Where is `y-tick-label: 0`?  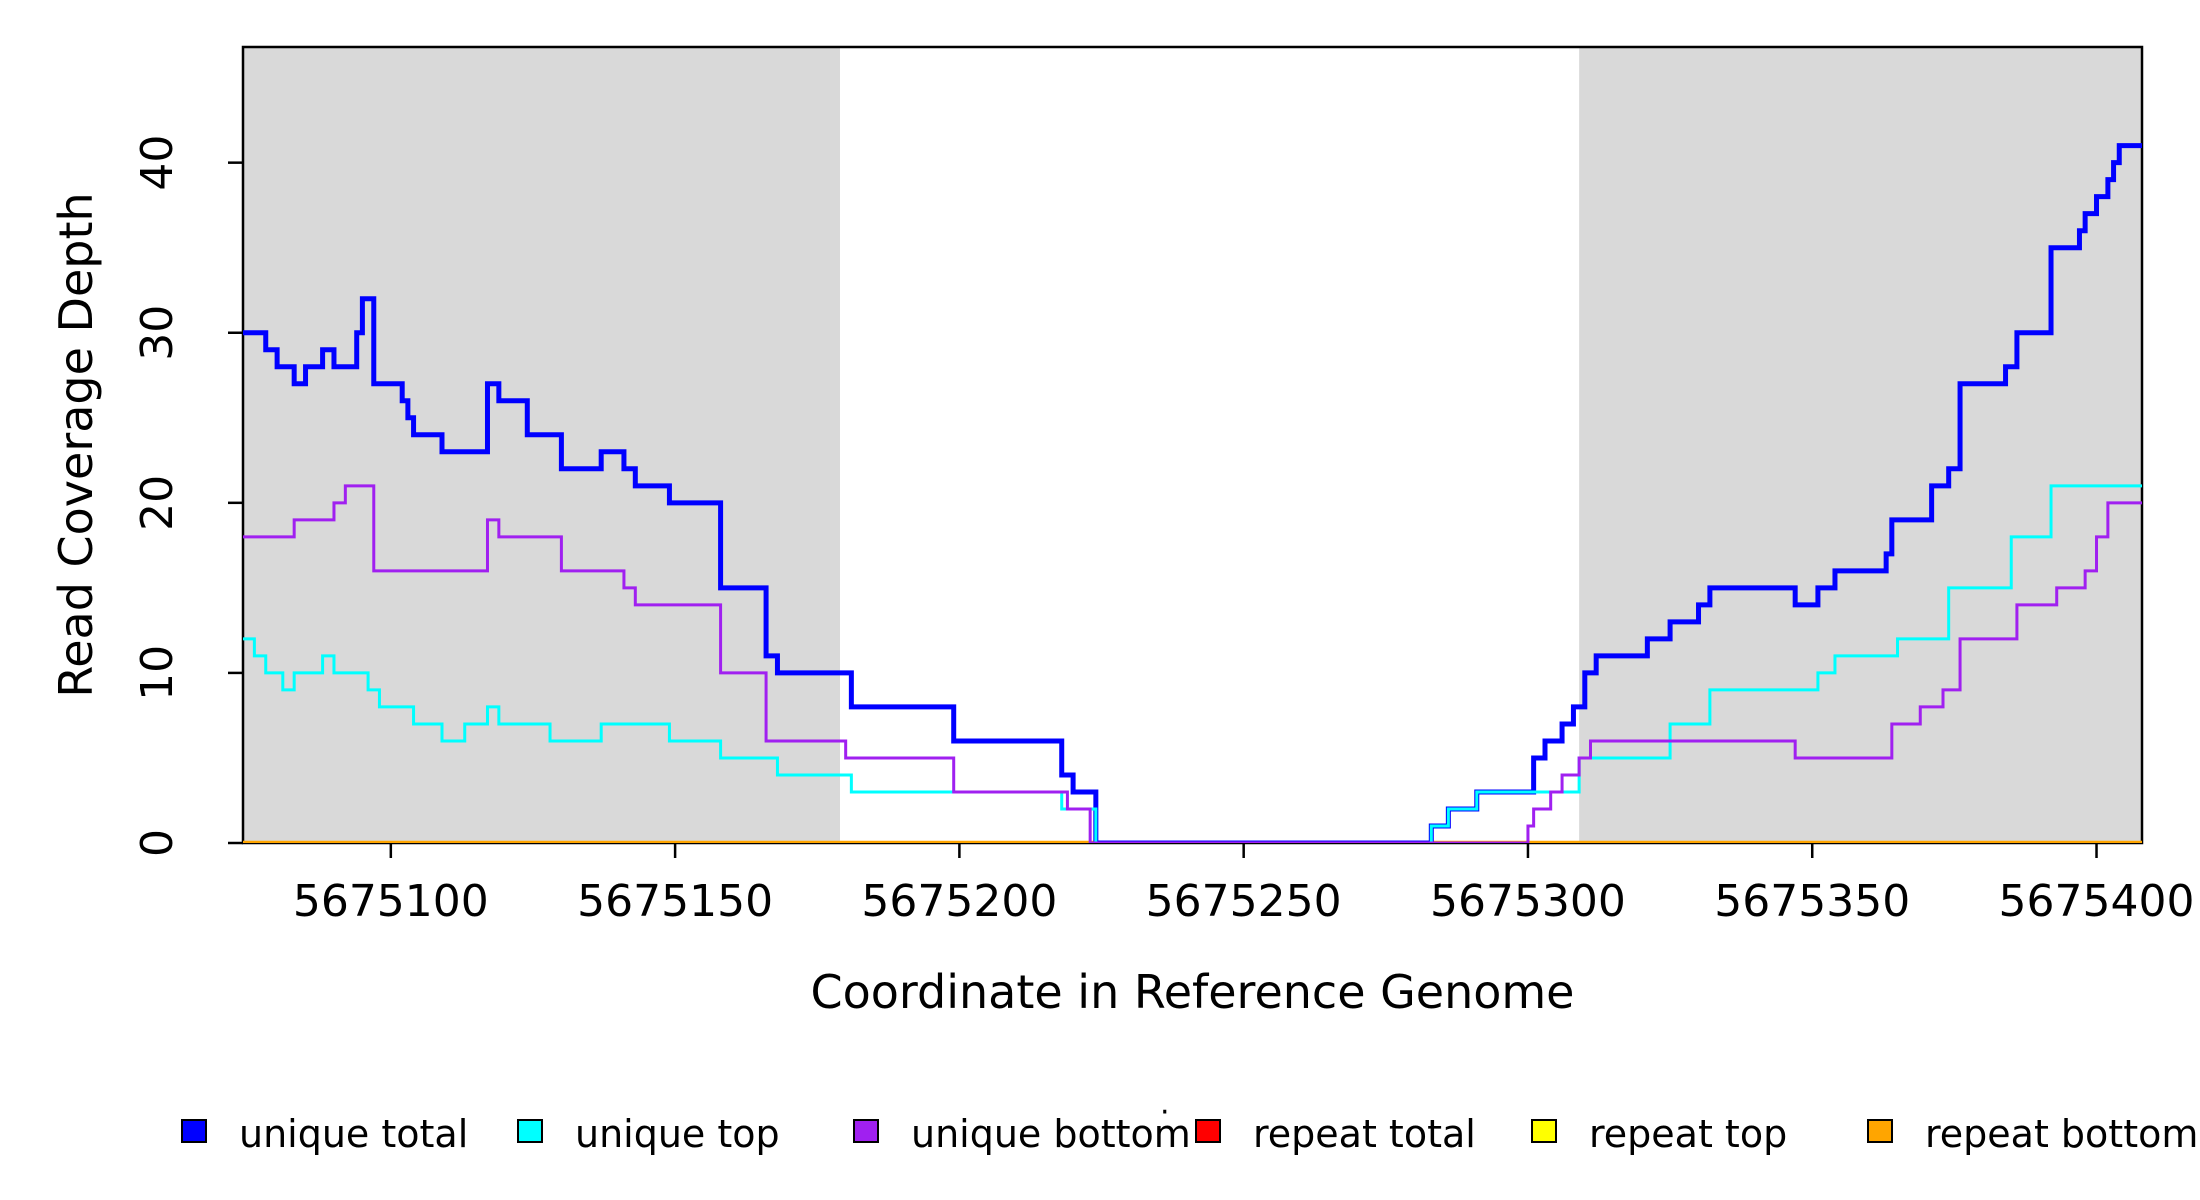
y-tick-label: 0 is located at coordinates (157, 843).